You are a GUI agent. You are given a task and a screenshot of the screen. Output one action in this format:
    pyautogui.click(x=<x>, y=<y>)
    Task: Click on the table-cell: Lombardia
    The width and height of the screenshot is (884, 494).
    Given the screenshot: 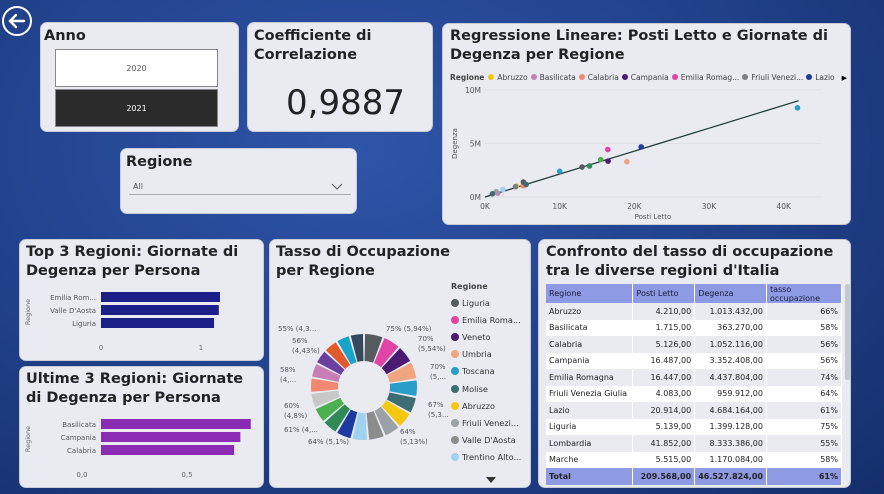 What is the action you would take?
    pyautogui.click(x=590, y=443)
    